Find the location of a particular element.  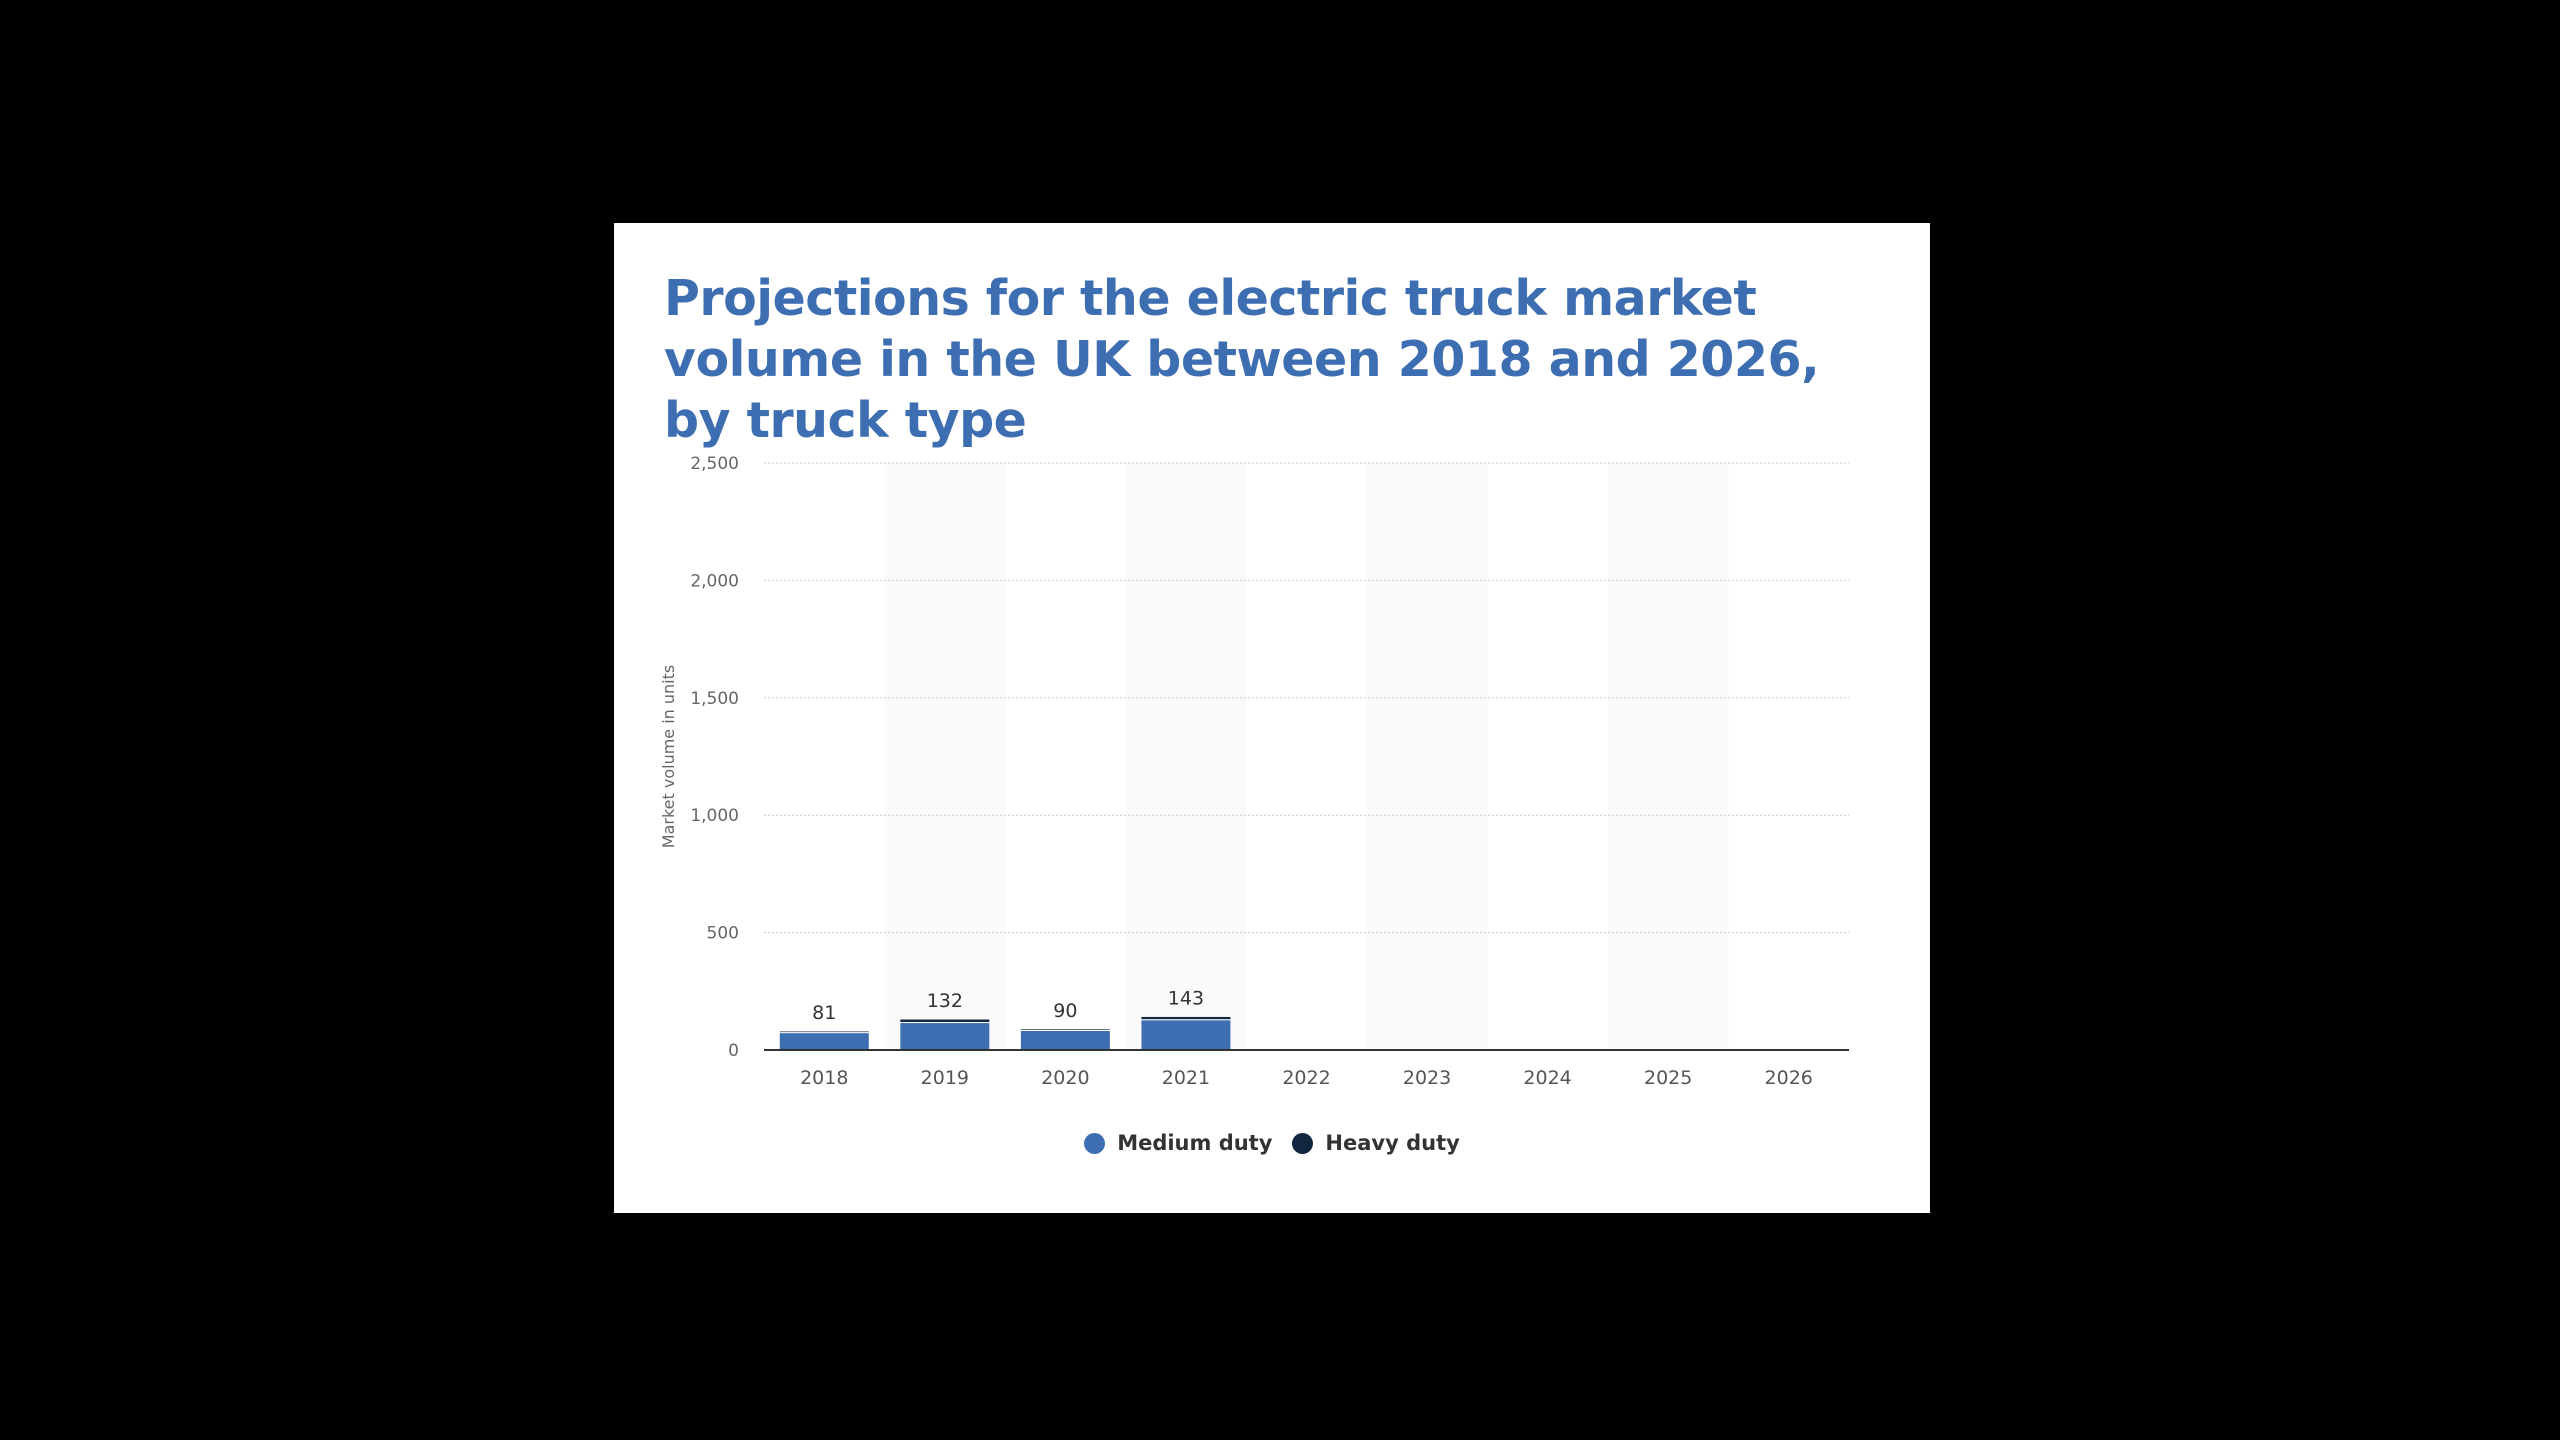

y-tick-label: 2,000 is located at coordinates (714, 581).